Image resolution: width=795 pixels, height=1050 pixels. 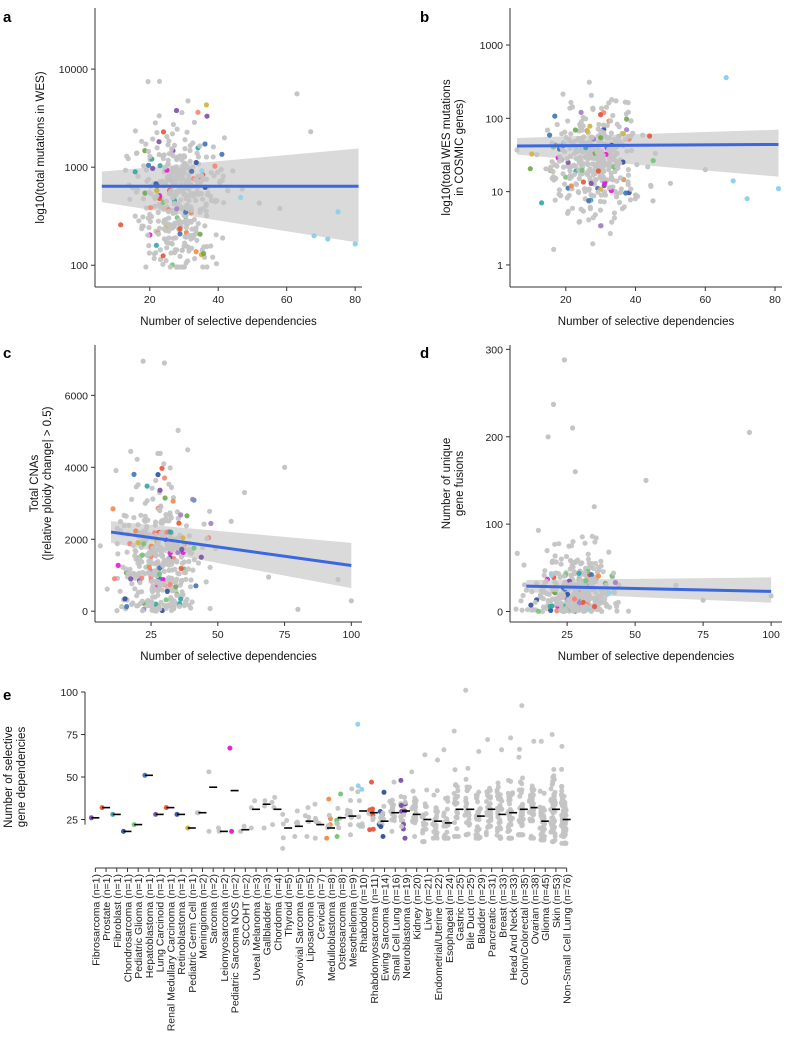 I want to click on category-label: Esophageal (n=24), so click(x=450, y=918).